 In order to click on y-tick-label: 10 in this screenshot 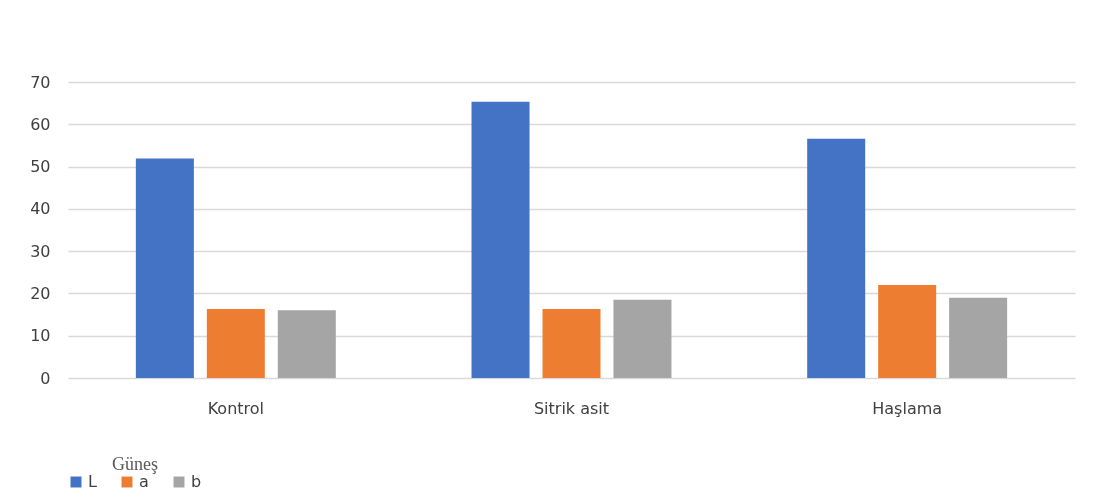, I will do `click(40, 336)`.